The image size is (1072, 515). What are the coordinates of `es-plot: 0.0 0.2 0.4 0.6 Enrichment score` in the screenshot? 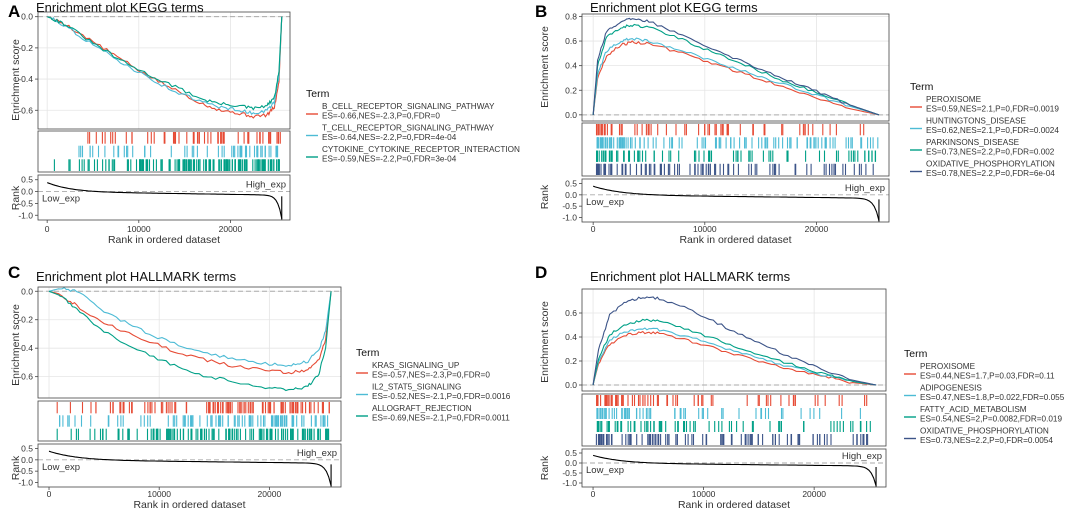 It's located at (713, 340).